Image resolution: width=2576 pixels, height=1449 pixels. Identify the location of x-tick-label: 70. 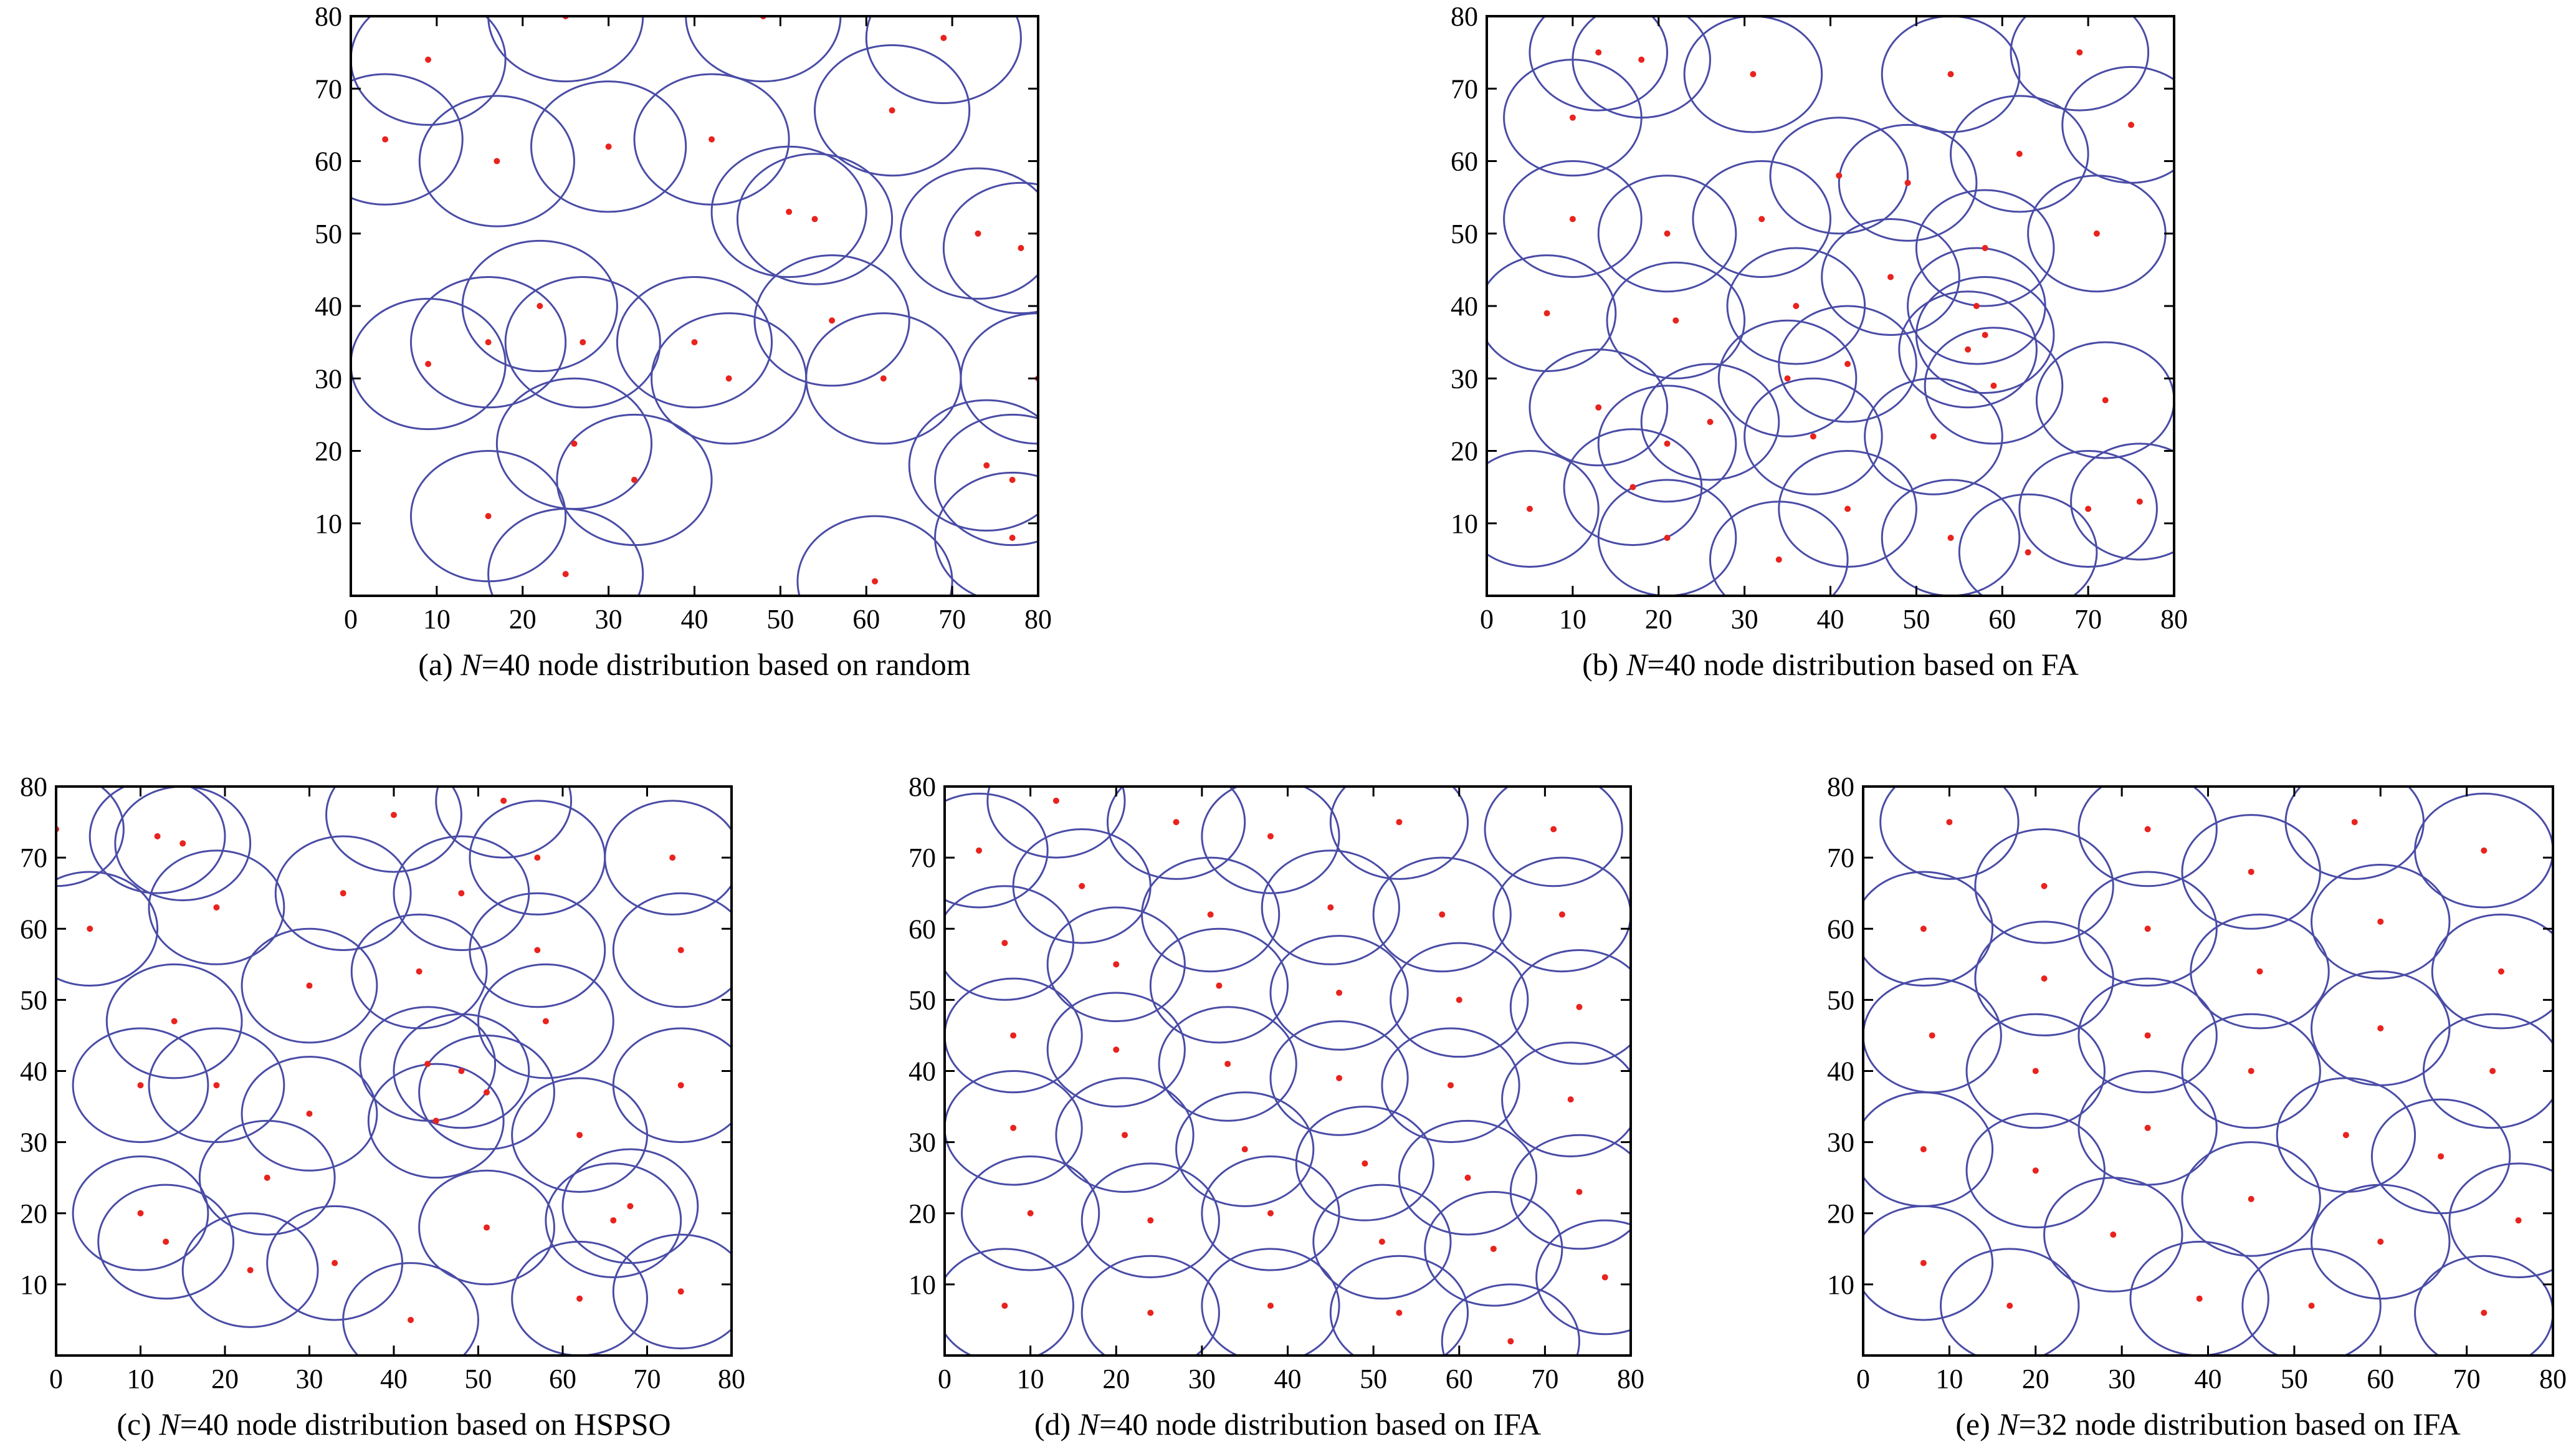
(2088, 619).